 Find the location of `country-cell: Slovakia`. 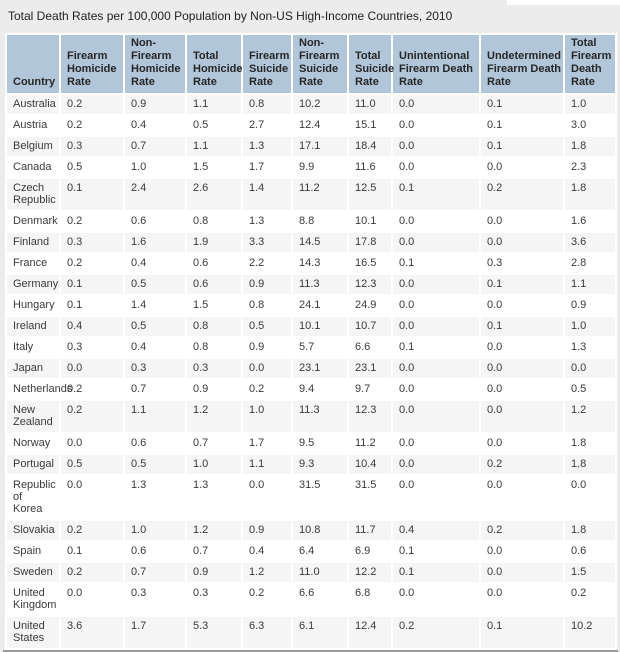

country-cell: Slovakia is located at coordinates (33, 530).